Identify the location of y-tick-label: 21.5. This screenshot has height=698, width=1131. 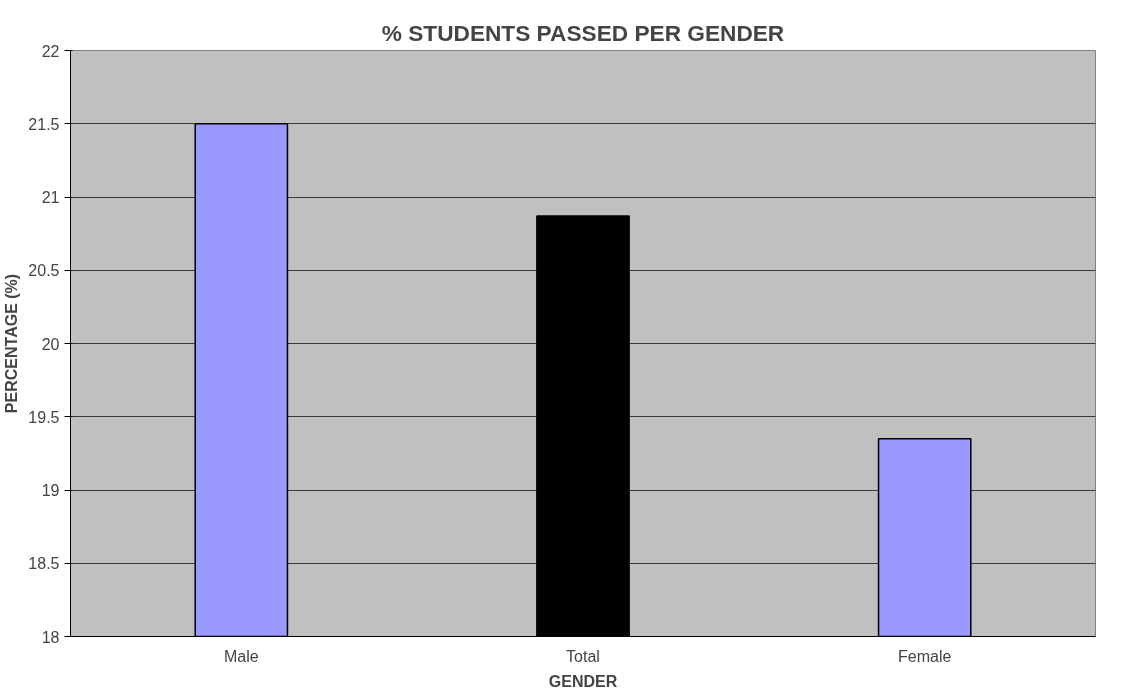
(44, 124).